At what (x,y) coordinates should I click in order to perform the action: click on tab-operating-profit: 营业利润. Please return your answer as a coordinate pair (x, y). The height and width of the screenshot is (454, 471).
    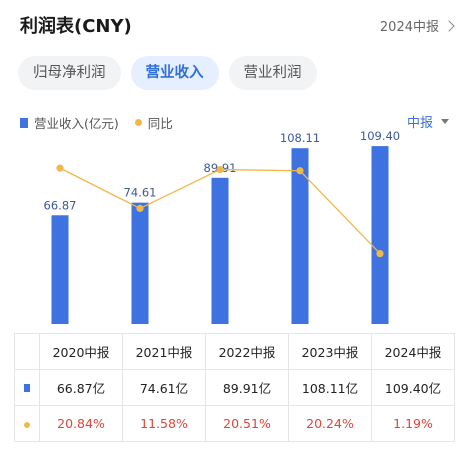
    Looking at the image, I should click on (272, 73).